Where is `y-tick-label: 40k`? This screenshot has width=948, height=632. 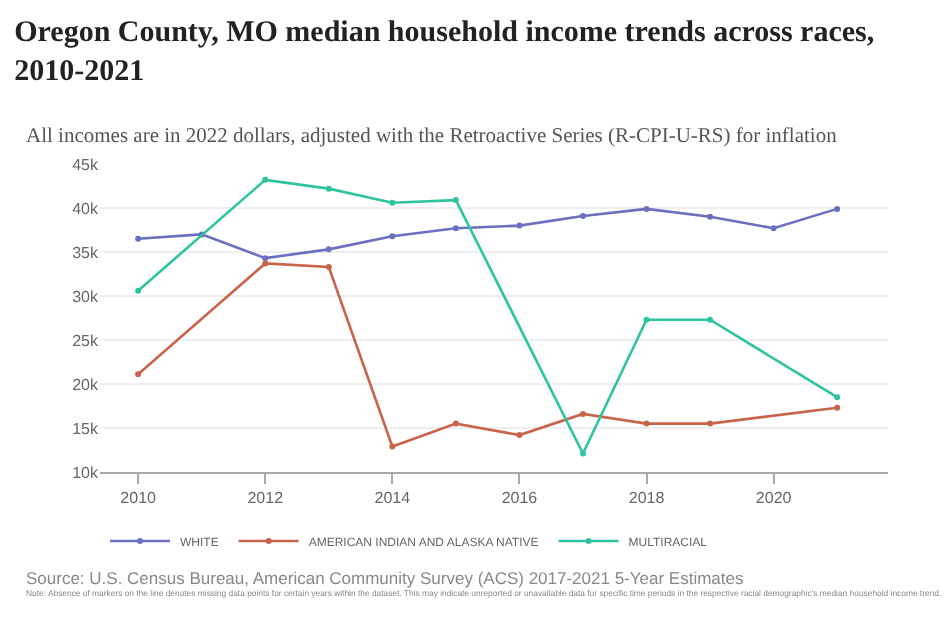 y-tick-label: 40k is located at coordinates (86, 208).